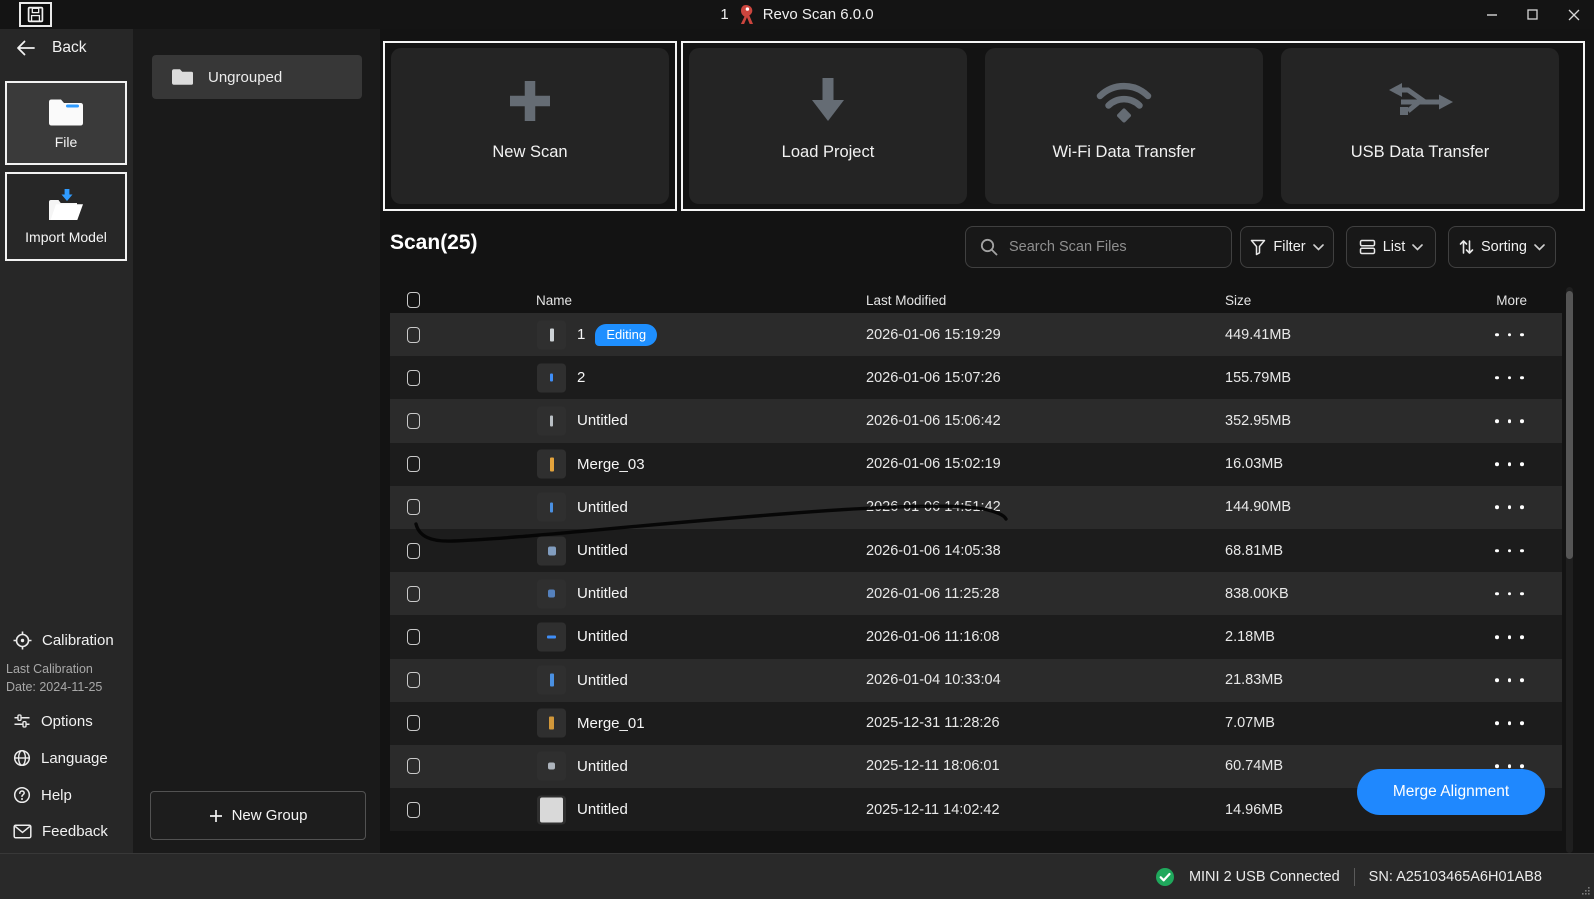 This screenshot has width=1594, height=899. What do you see at coordinates (554, 300) in the screenshot?
I see `header-name: Name` at bounding box center [554, 300].